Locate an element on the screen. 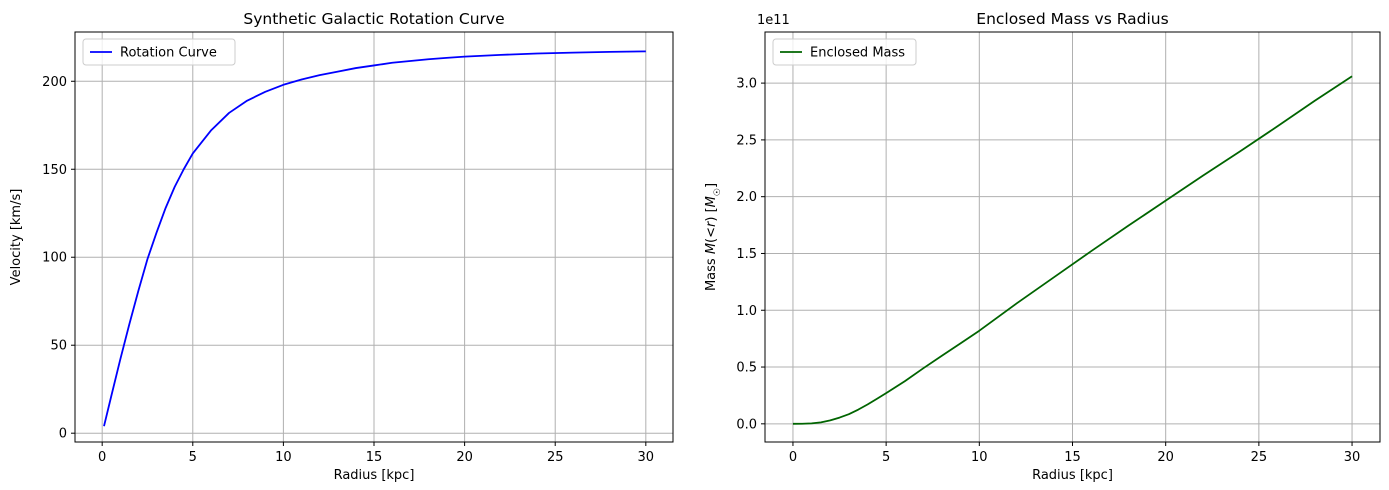 Image resolution: width=1389 pixels, height=490 pixels. legend-label: Rotation Curve is located at coordinates (168, 53).